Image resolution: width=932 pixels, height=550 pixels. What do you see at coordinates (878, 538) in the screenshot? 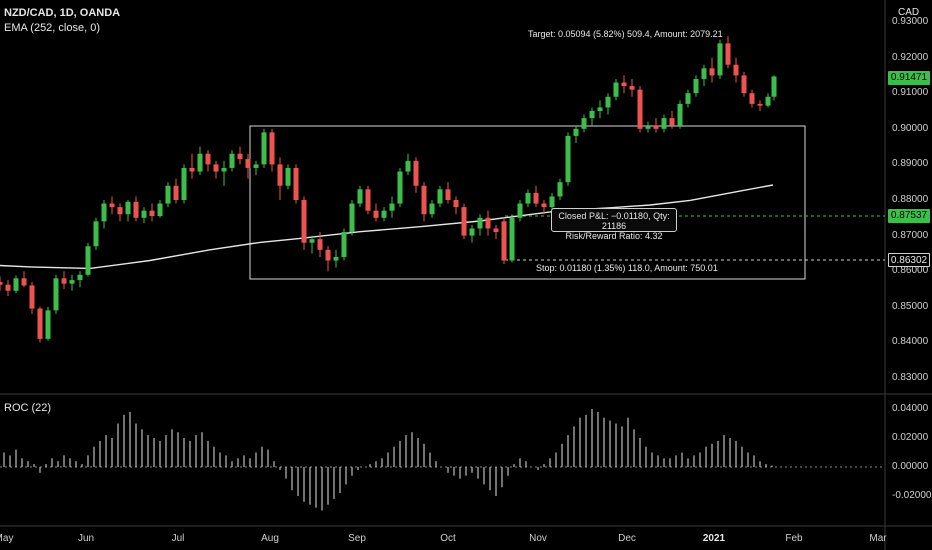
I see `time-tick-label: Mar` at bounding box center [878, 538].